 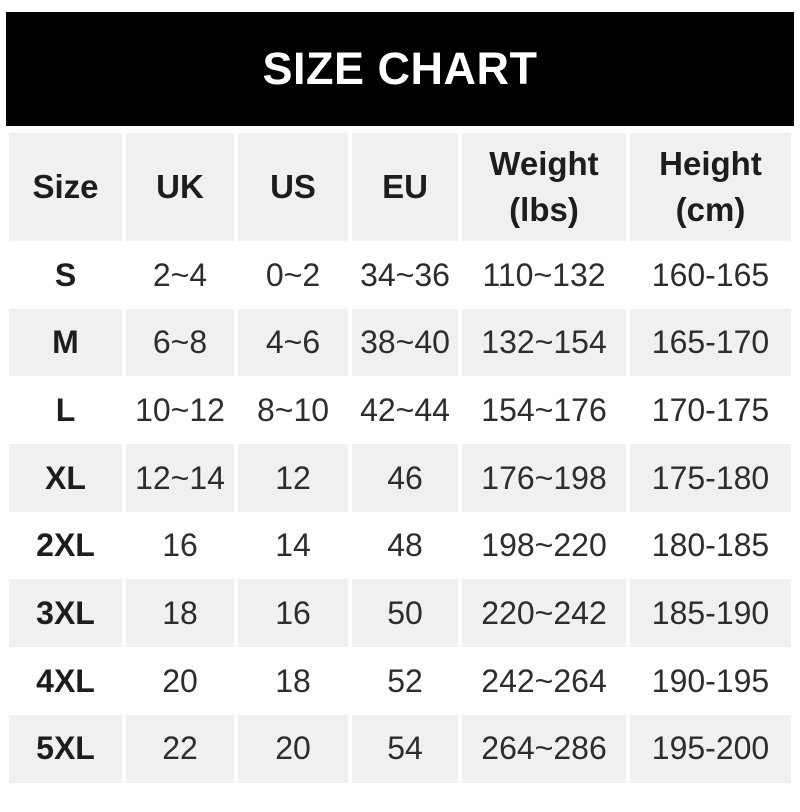 I want to click on column-header-line: (cm), so click(x=710, y=209).